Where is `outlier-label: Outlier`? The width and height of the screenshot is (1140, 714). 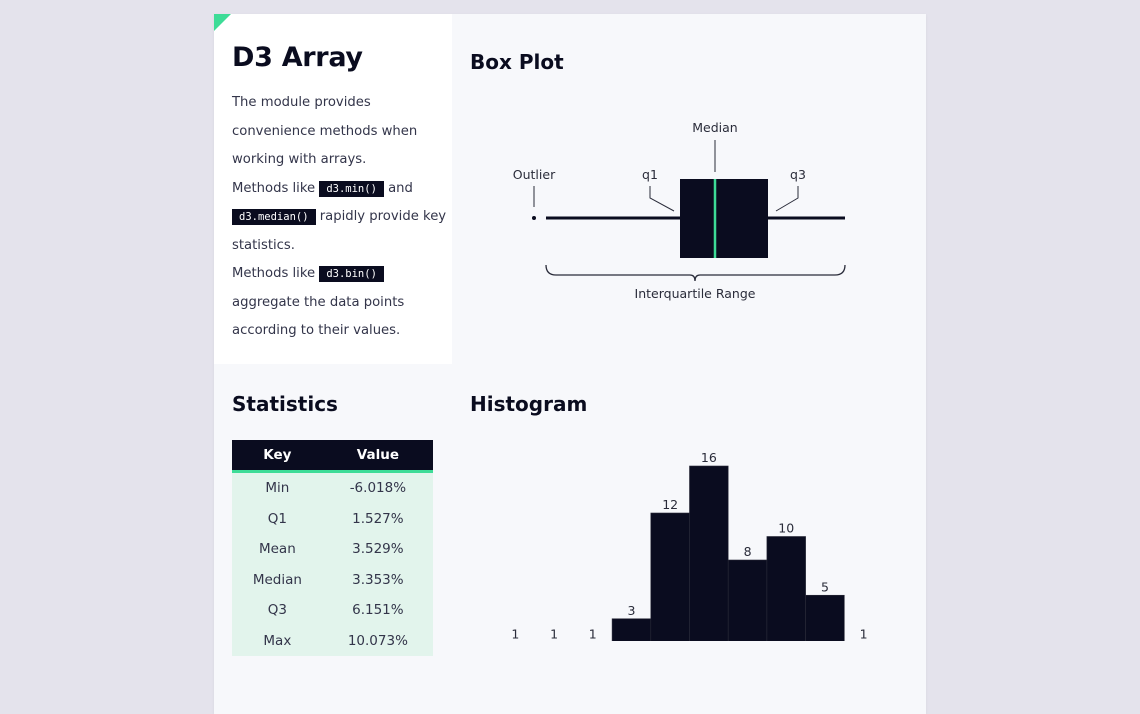
outlier-label: Outlier is located at coordinates (534, 174).